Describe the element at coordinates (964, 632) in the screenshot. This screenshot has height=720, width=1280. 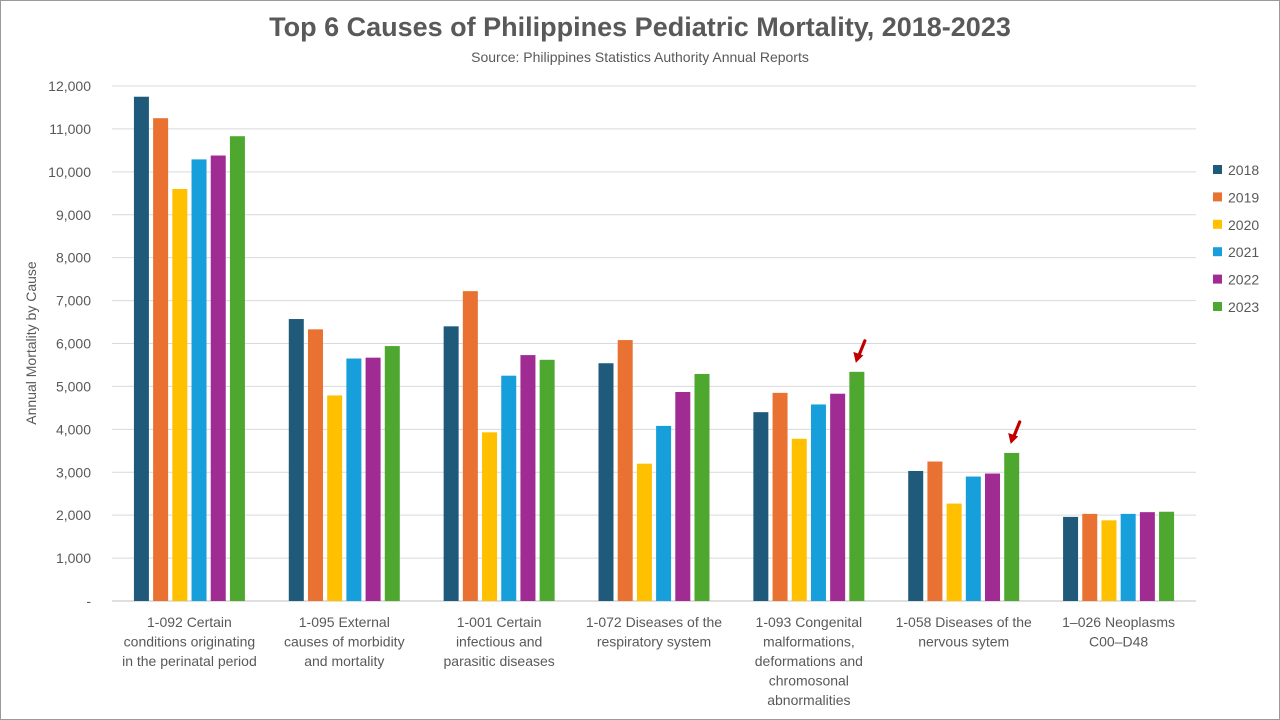
I see `category-label: 1-058 Diseases of the nervous sytem` at that location.